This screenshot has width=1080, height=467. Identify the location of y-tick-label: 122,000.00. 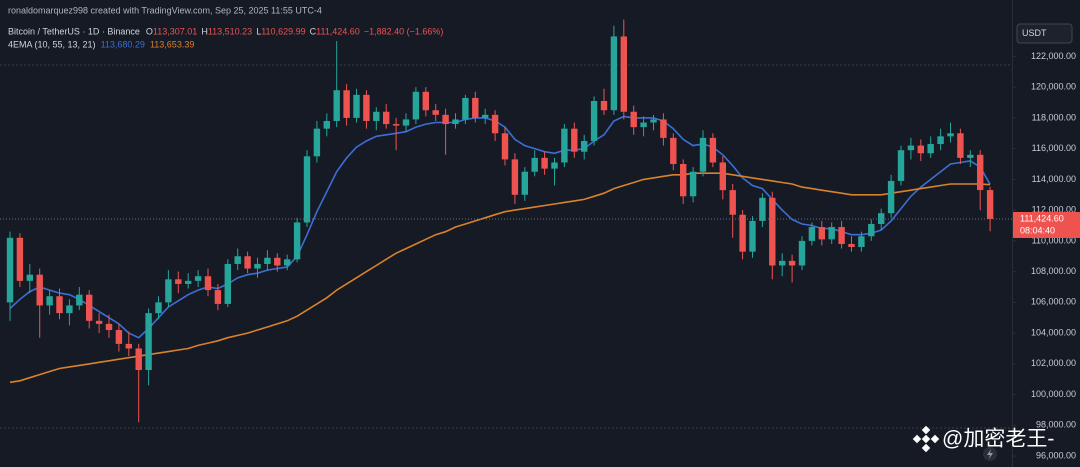
(1053, 56).